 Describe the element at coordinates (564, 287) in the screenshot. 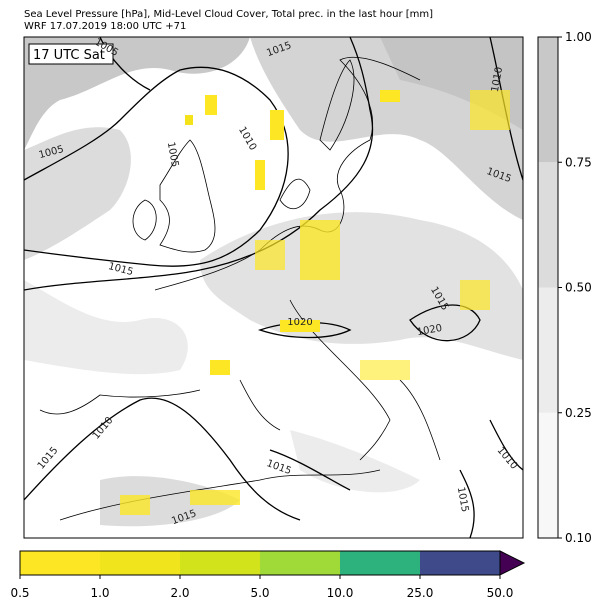

I see `cloud-colorbar: 0.10 0.25 0.50 0.75 1.00` at that location.